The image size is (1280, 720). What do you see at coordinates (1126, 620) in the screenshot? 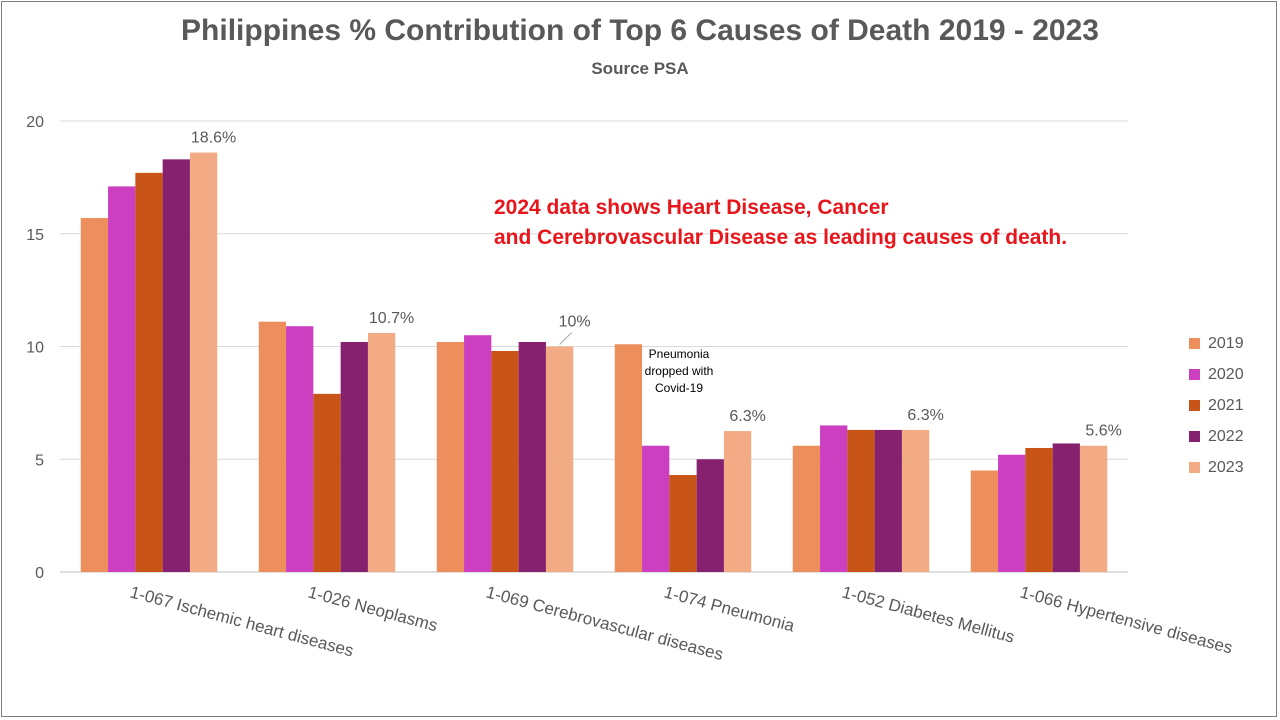
I see `x-category-label: 1-066 Hypertensive diseases` at bounding box center [1126, 620].